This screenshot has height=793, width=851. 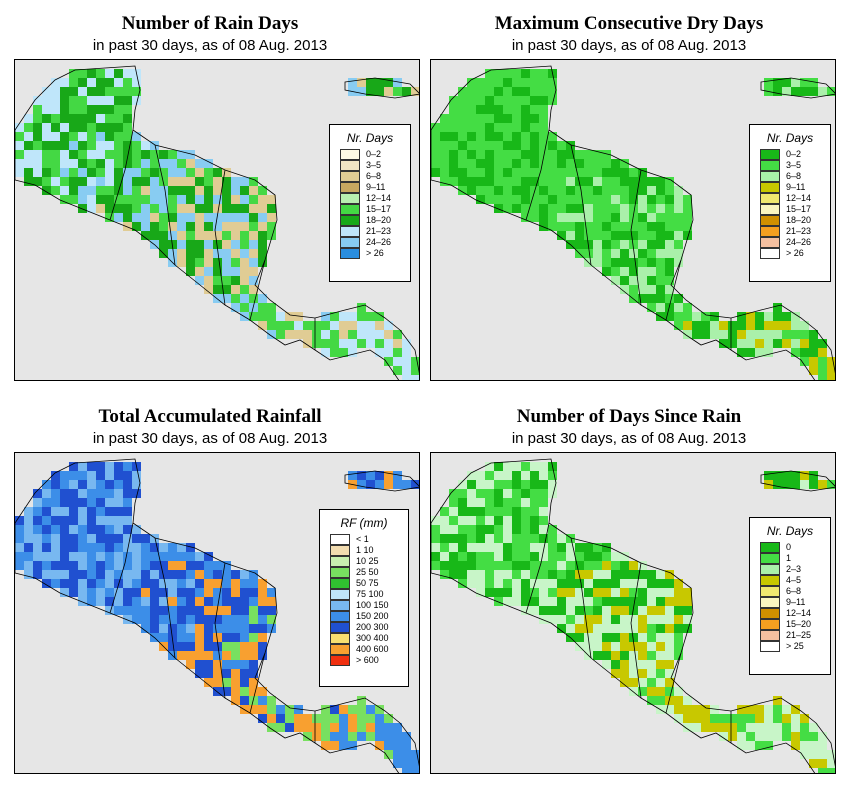 I want to click on legend-swatch, so click(x=350, y=231).